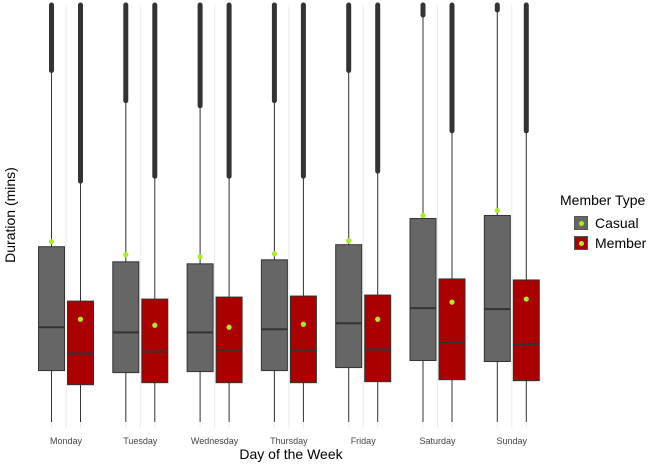  Describe the element at coordinates (303, 339) in the screenshot. I see `box-thursday-member-iqr` at that location.